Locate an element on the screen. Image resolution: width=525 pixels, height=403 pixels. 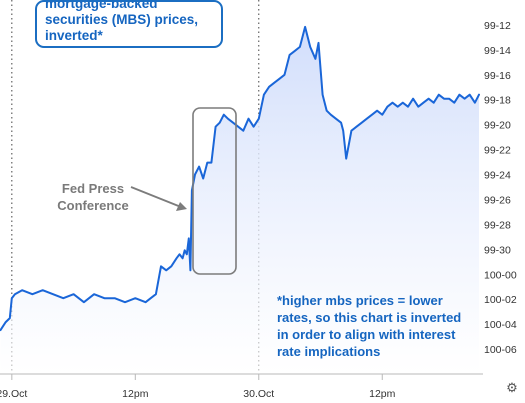
y-tick-label: 99-16 is located at coordinates (497, 76).